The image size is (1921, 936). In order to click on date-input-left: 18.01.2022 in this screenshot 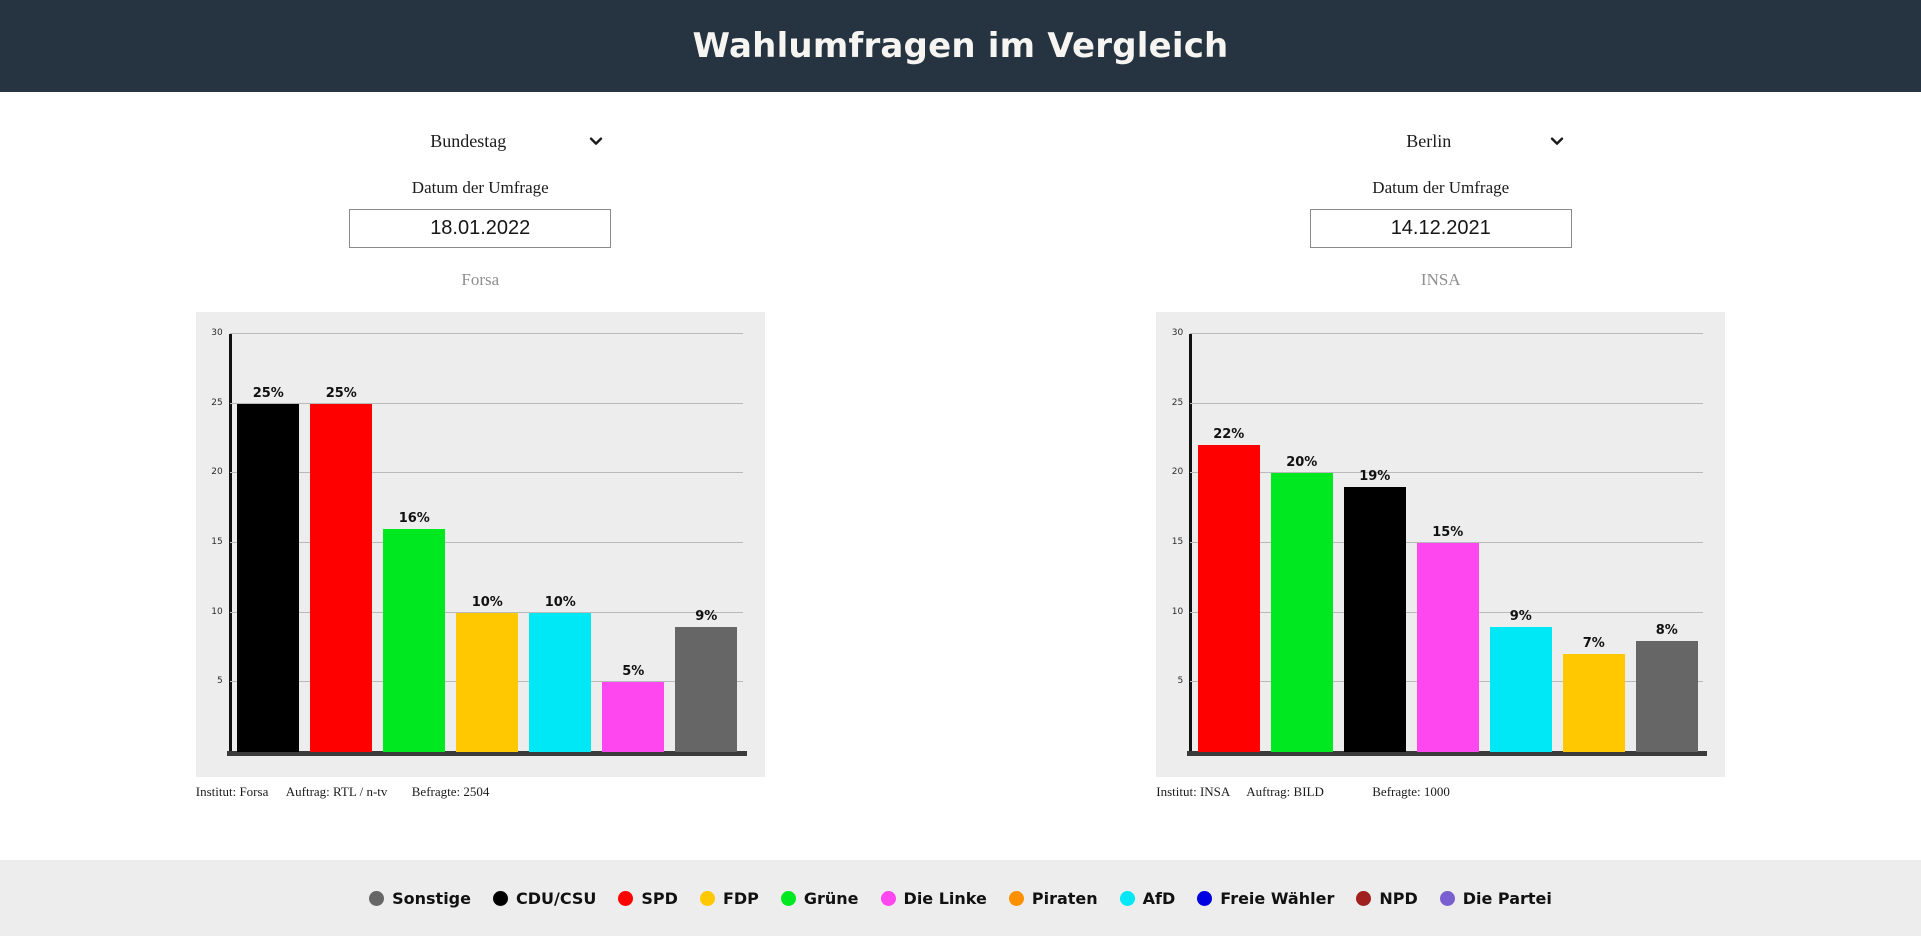, I will do `click(480, 228)`.